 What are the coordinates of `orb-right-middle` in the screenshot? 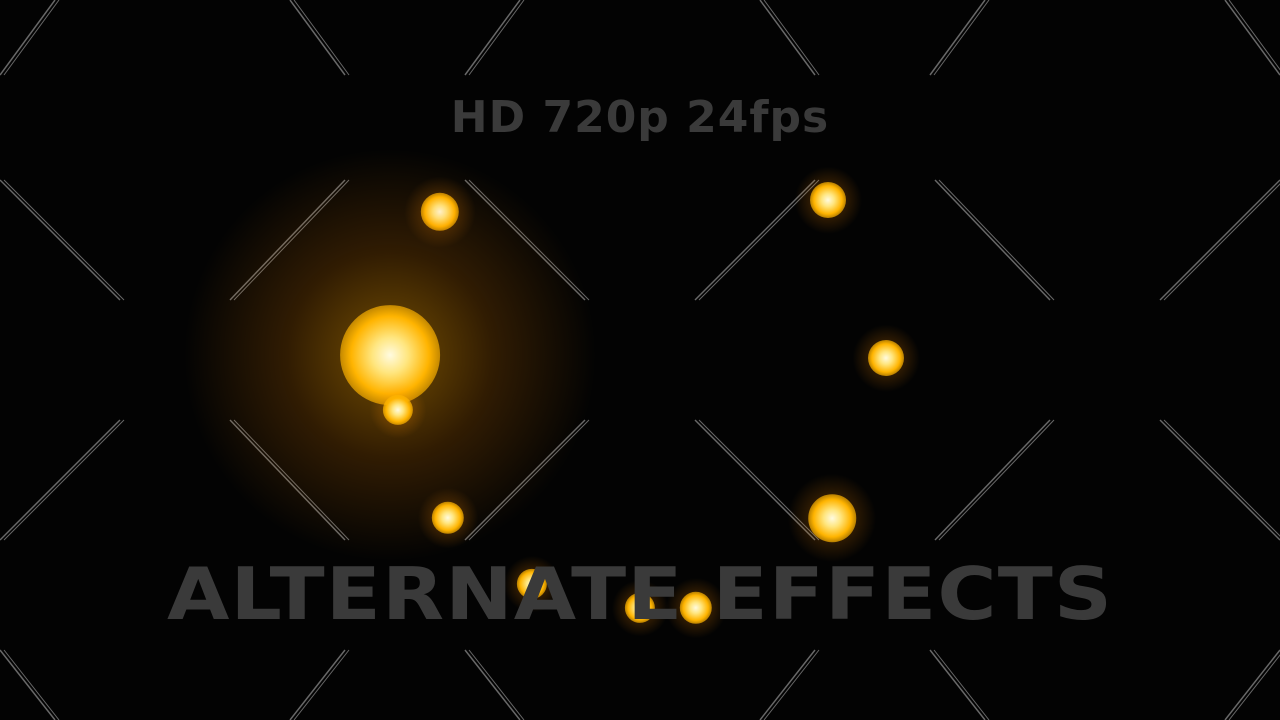 It's located at (886, 358).